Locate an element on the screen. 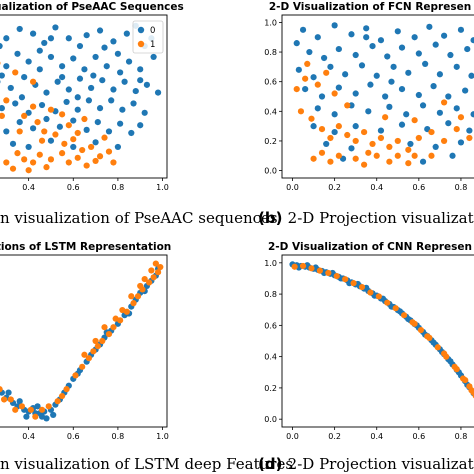 This screenshot has width=474, height=474. y-tick-label: 0.4 is located at coordinates (270, 357).